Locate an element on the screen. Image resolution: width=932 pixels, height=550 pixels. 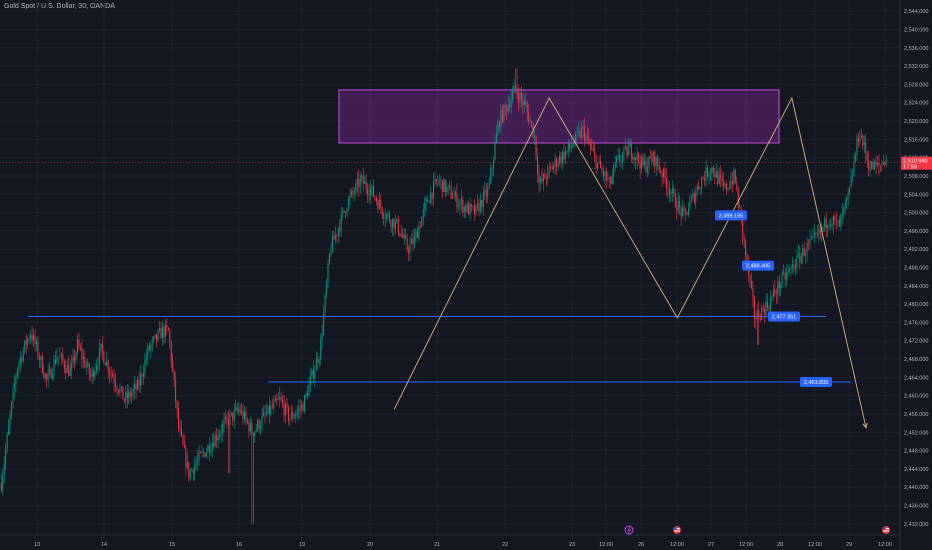
price-tick-label: 2,520.000 is located at coordinates (916, 122).